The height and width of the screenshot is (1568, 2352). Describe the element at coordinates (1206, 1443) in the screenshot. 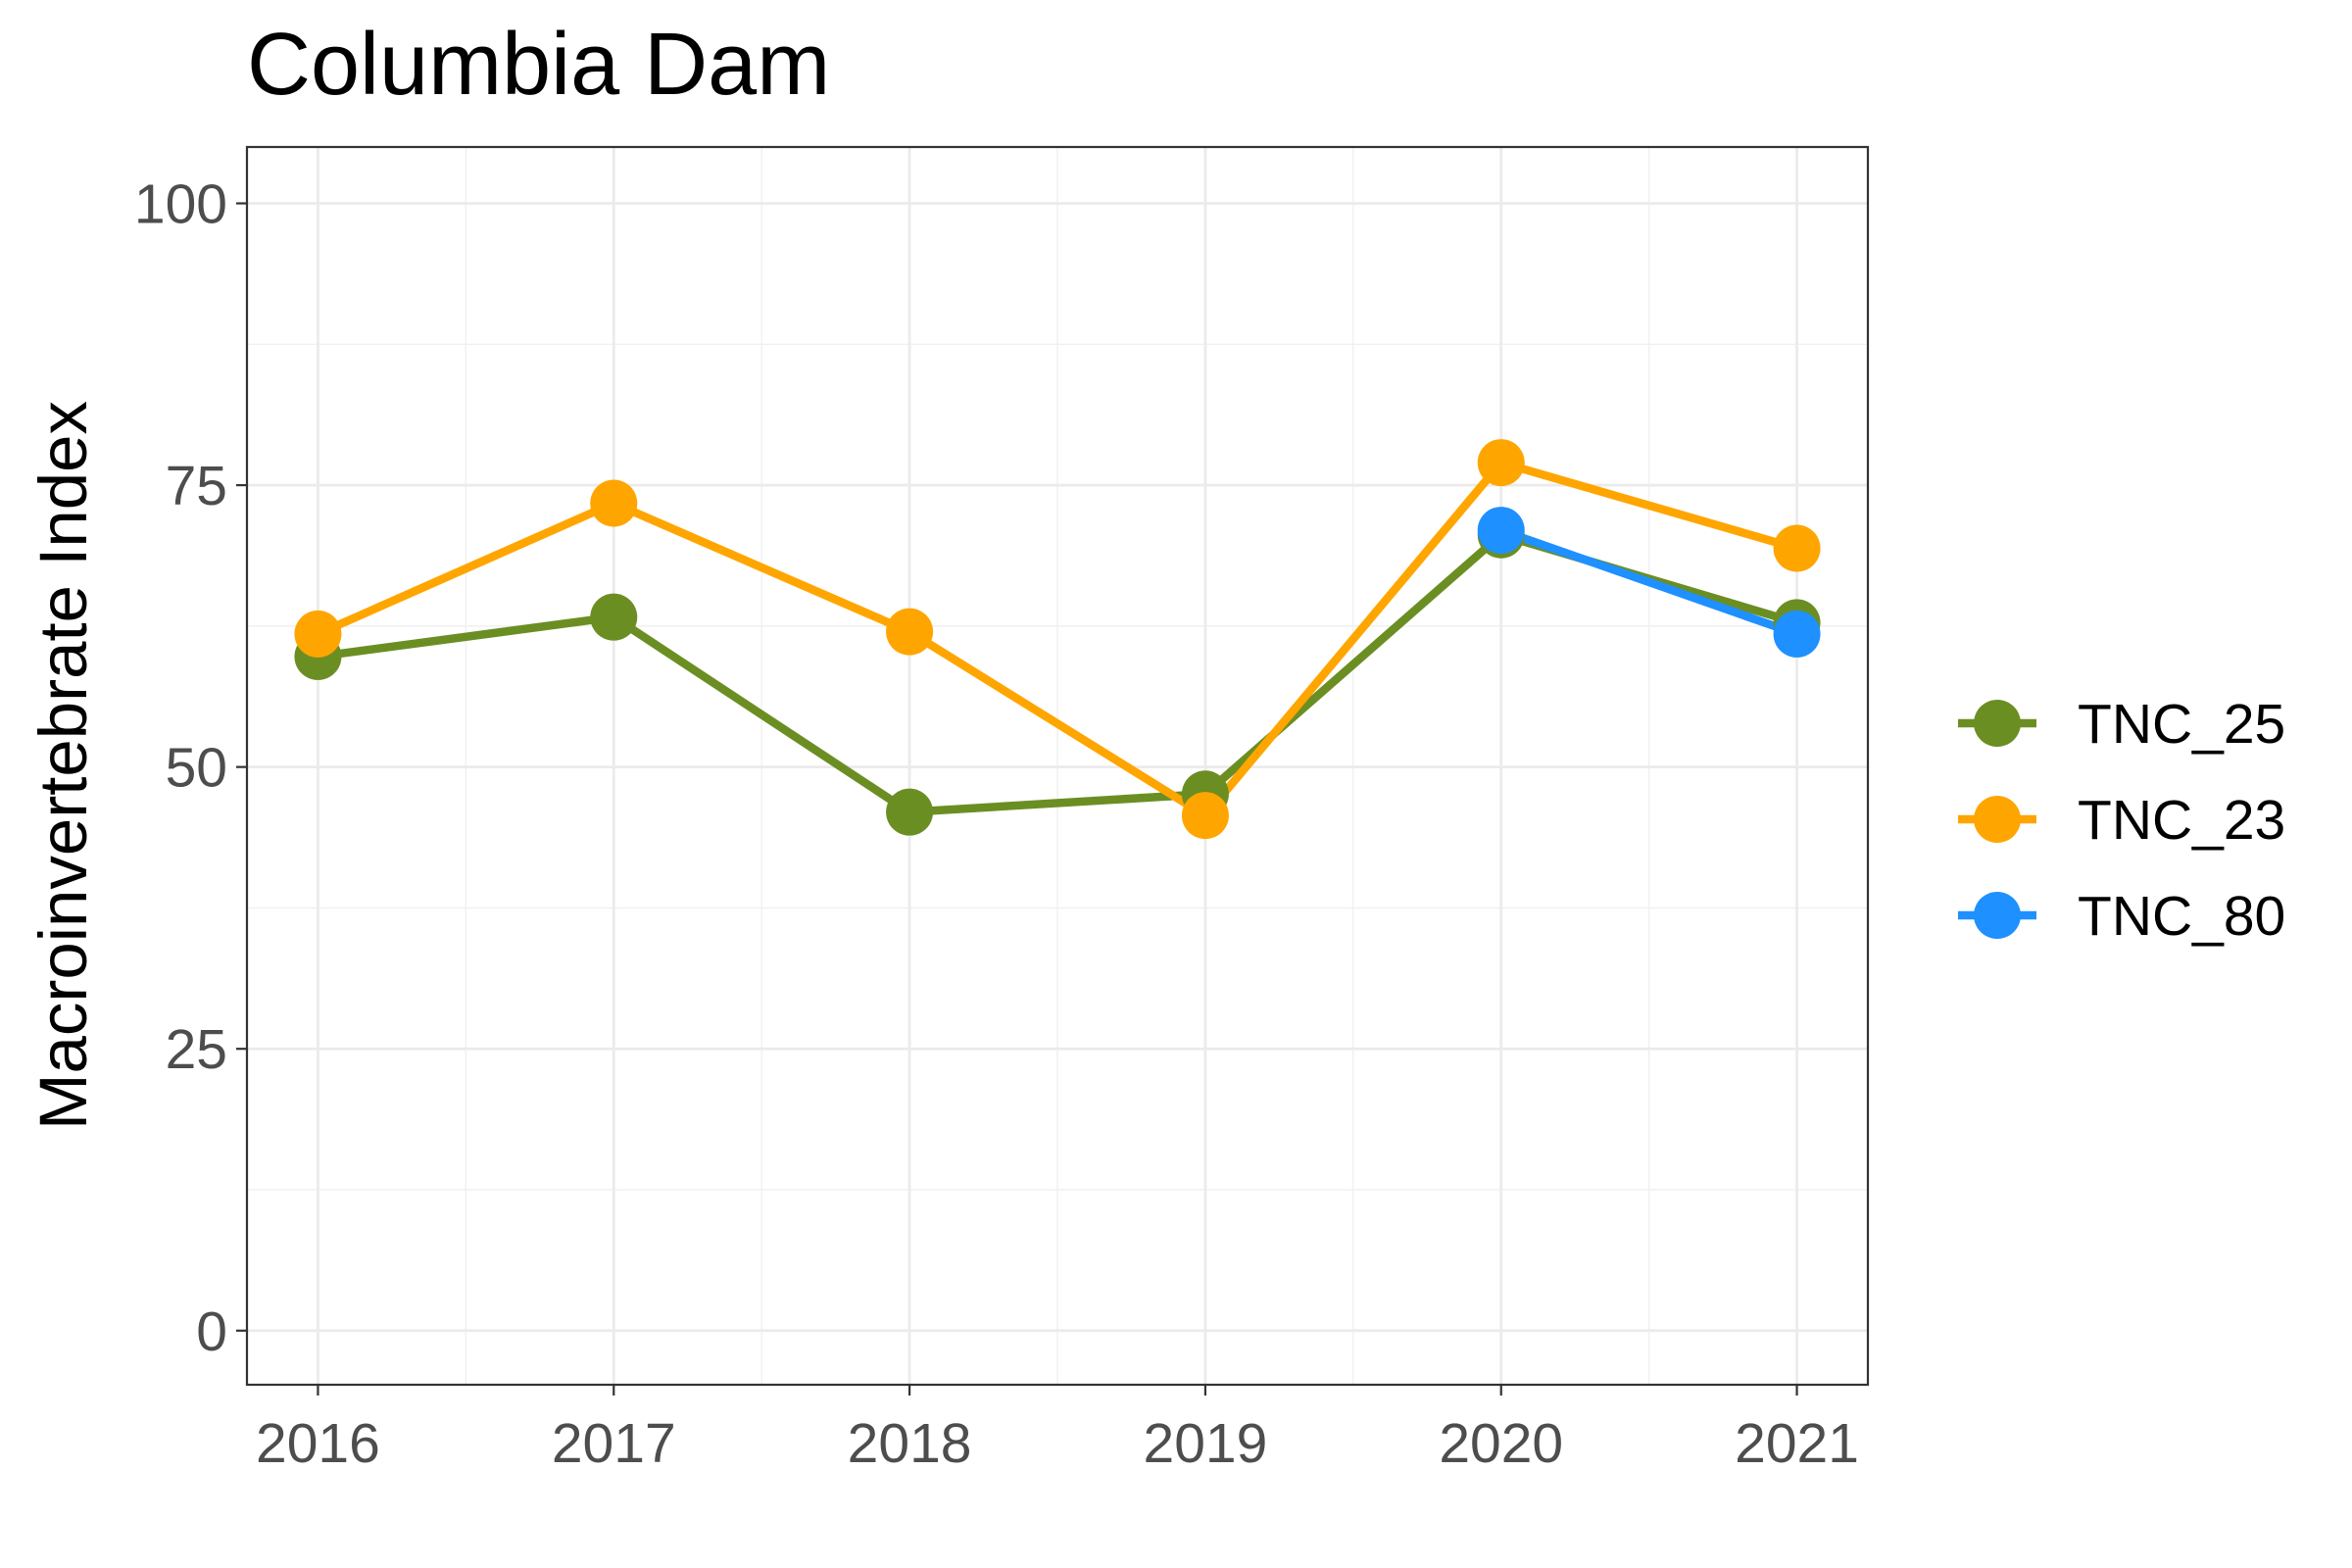

I see `x-tick-label: 2019` at that location.